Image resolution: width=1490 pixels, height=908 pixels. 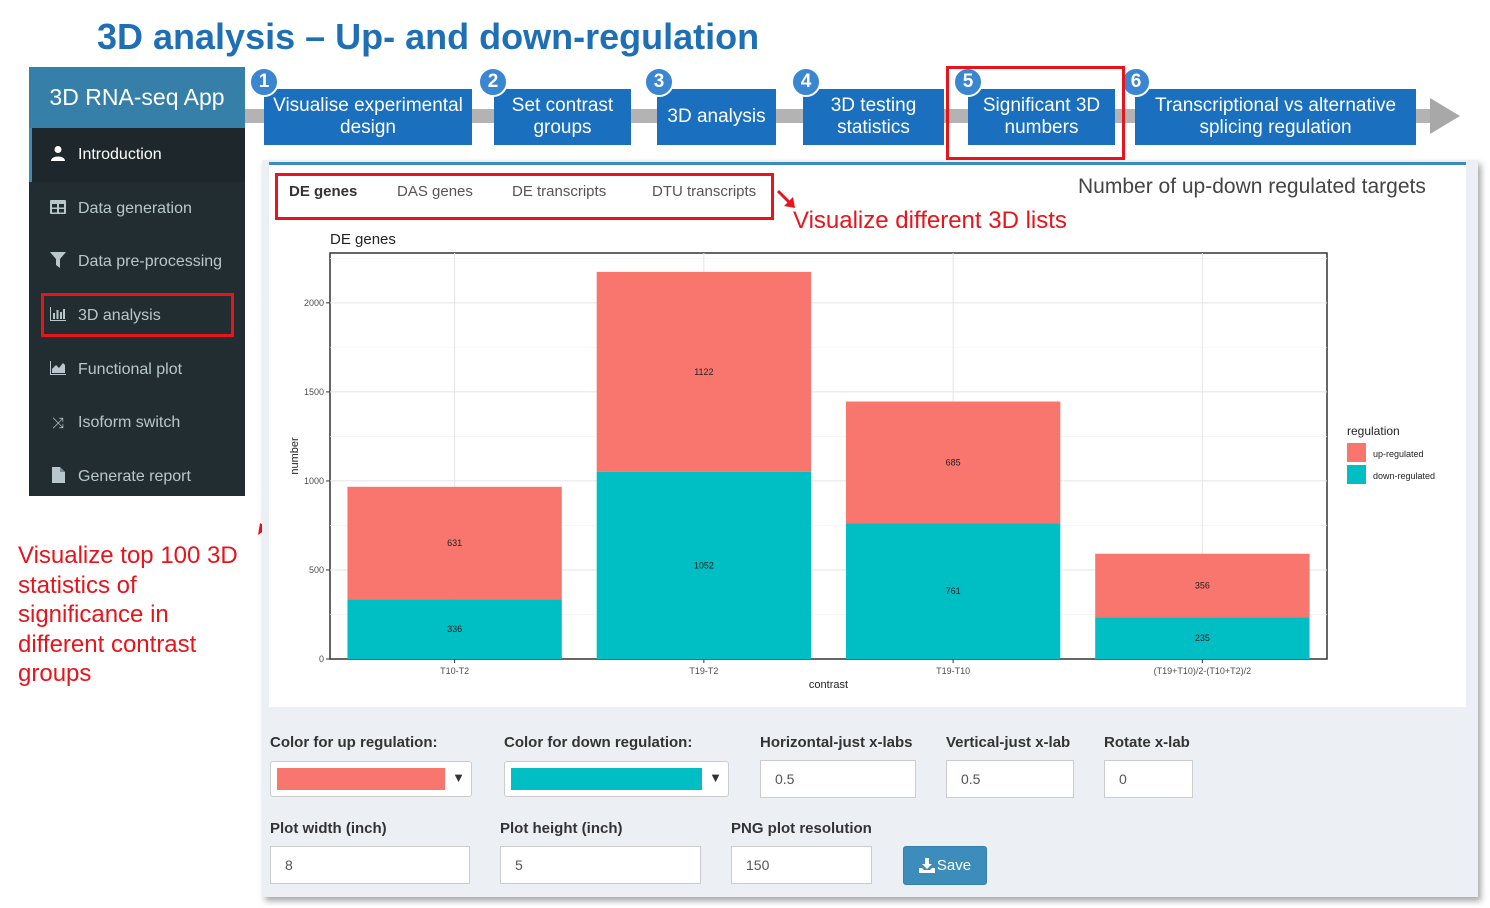 I want to click on workflow-step-2: Set contrast groups, so click(x=562, y=117).